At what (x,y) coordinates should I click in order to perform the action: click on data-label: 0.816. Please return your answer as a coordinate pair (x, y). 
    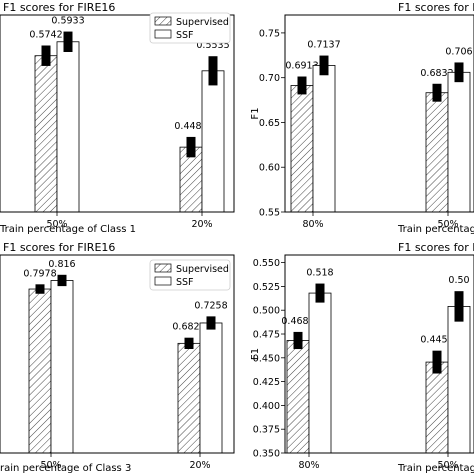
    Looking at the image, I should click on (61, 264).